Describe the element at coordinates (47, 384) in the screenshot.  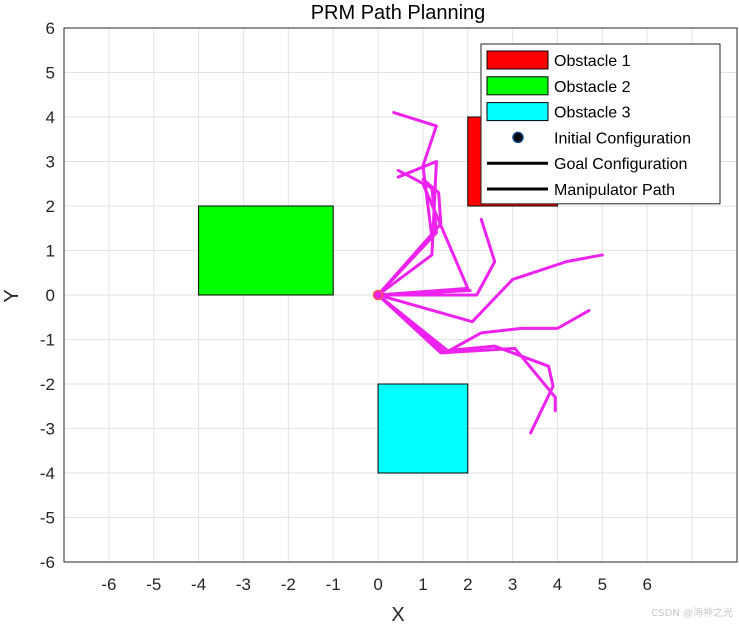
I see `y-tick-label: -2` at that location.